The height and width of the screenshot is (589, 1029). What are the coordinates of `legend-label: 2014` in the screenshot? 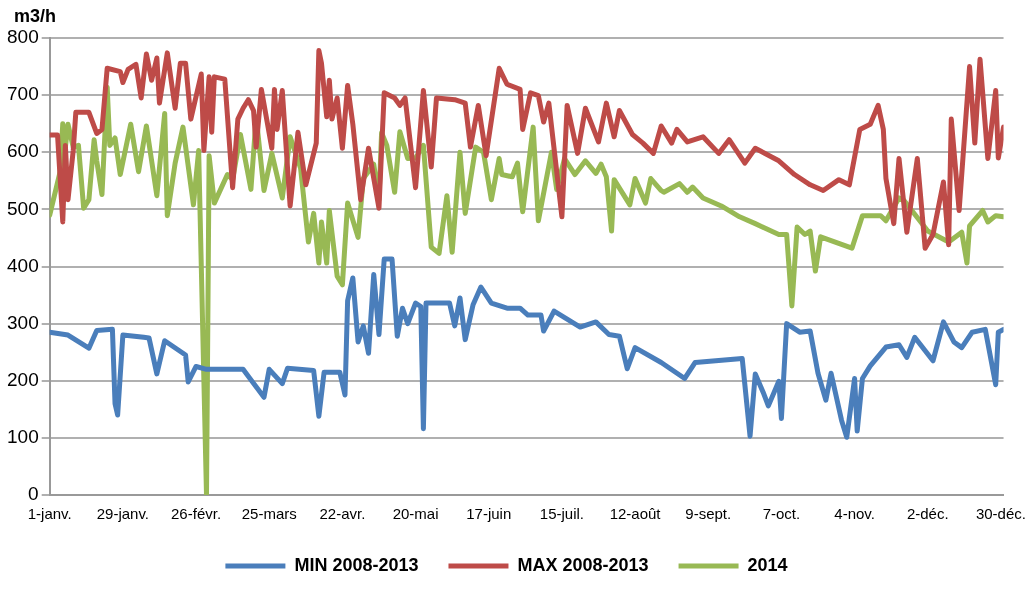 It's located at (767, 564).